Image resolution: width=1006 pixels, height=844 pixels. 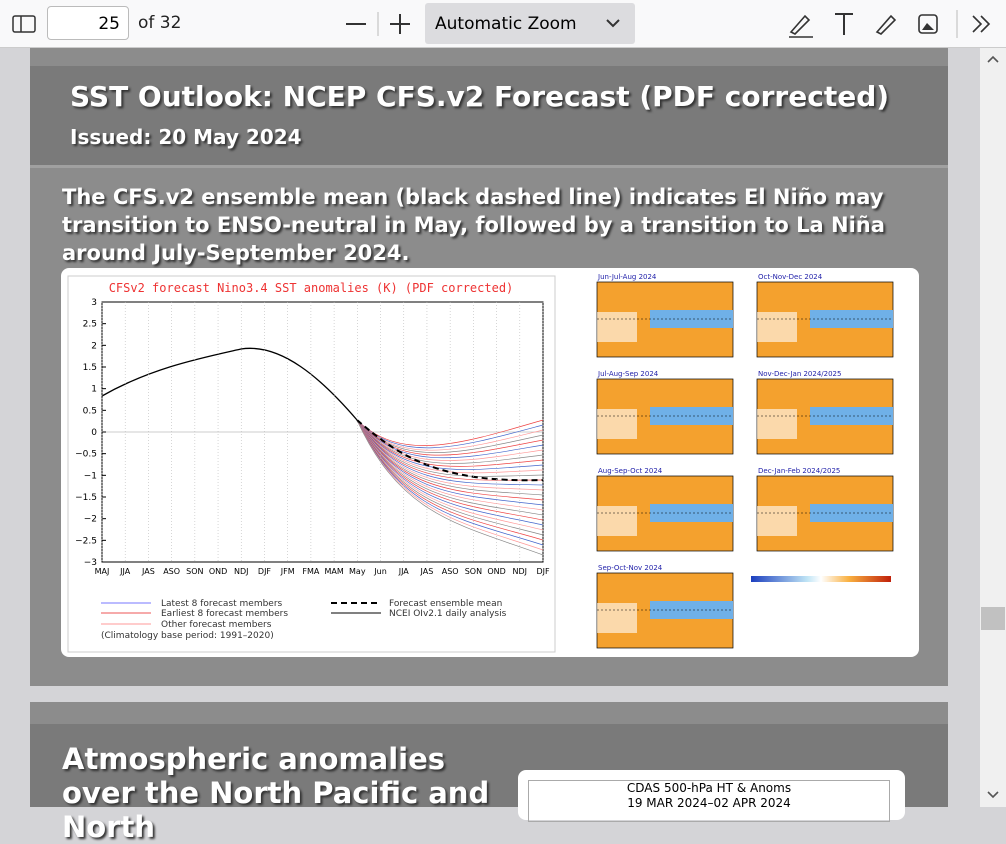 I want to click on page-input: 25, so click(x=88, y=23).